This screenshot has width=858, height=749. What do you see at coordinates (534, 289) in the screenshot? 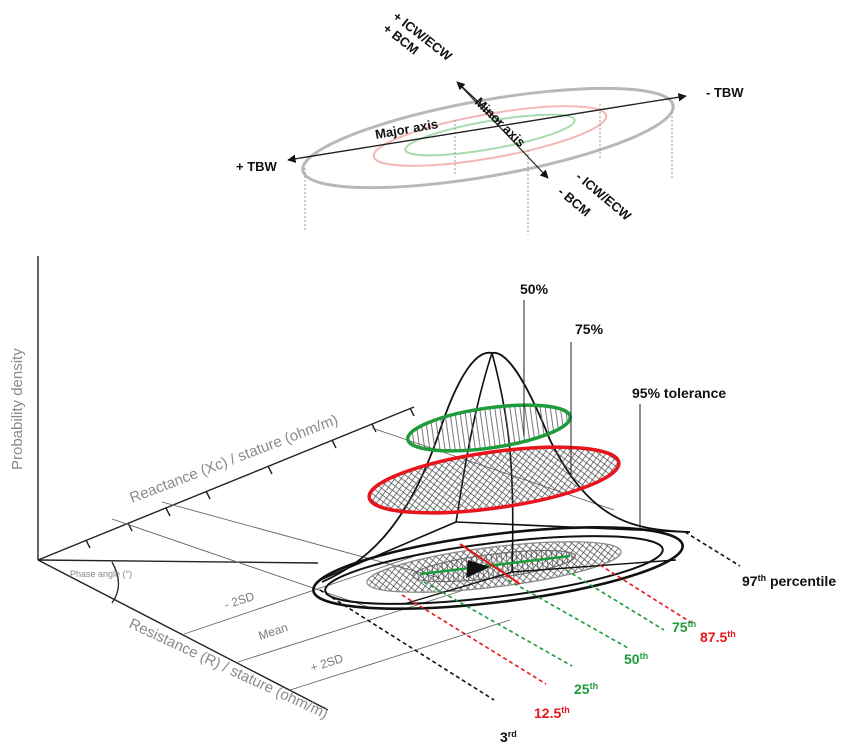
I see `level-50-label: 50%` at bounding box center [534, 289].